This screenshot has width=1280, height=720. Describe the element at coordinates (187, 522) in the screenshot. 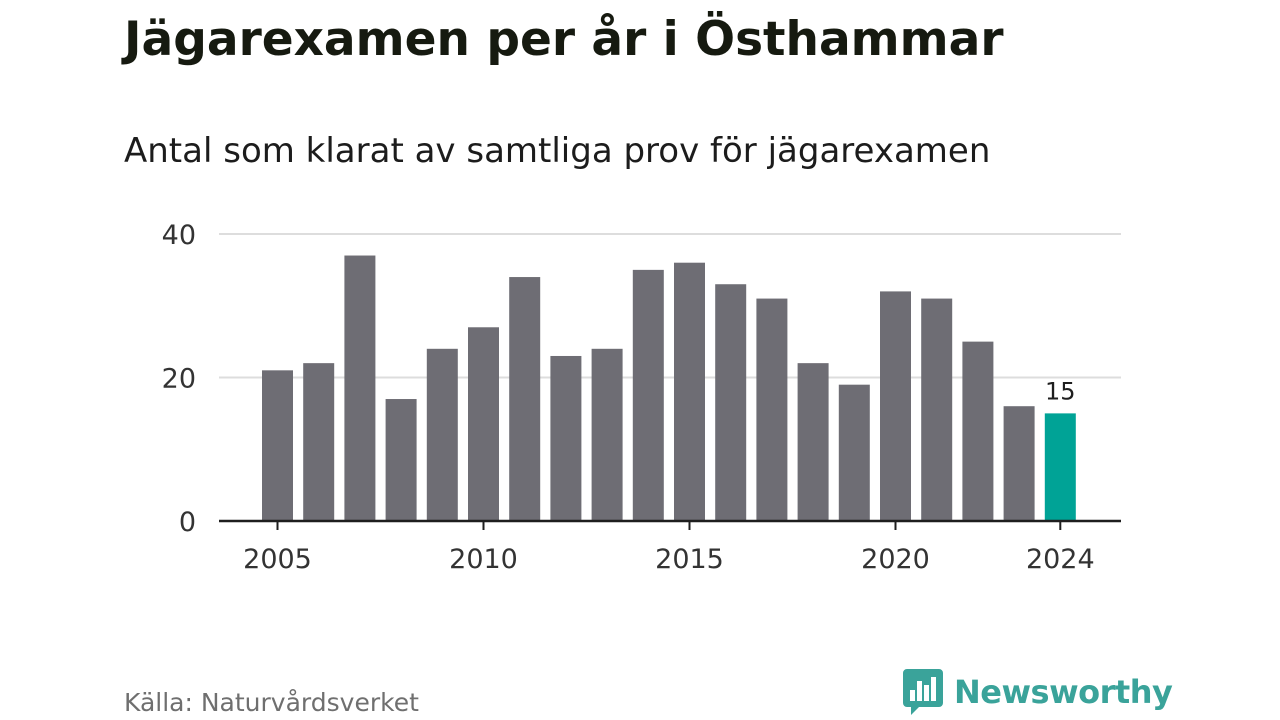

I see `y-tick-label-0: 0` at that location.